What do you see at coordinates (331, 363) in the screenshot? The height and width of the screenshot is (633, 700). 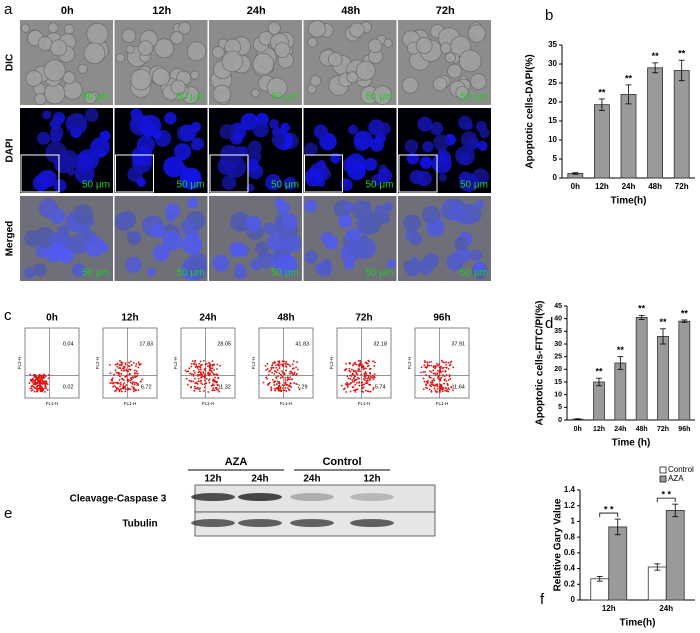 I see `flow-axis-label: FL2-H` at bounding box center [331, 363].